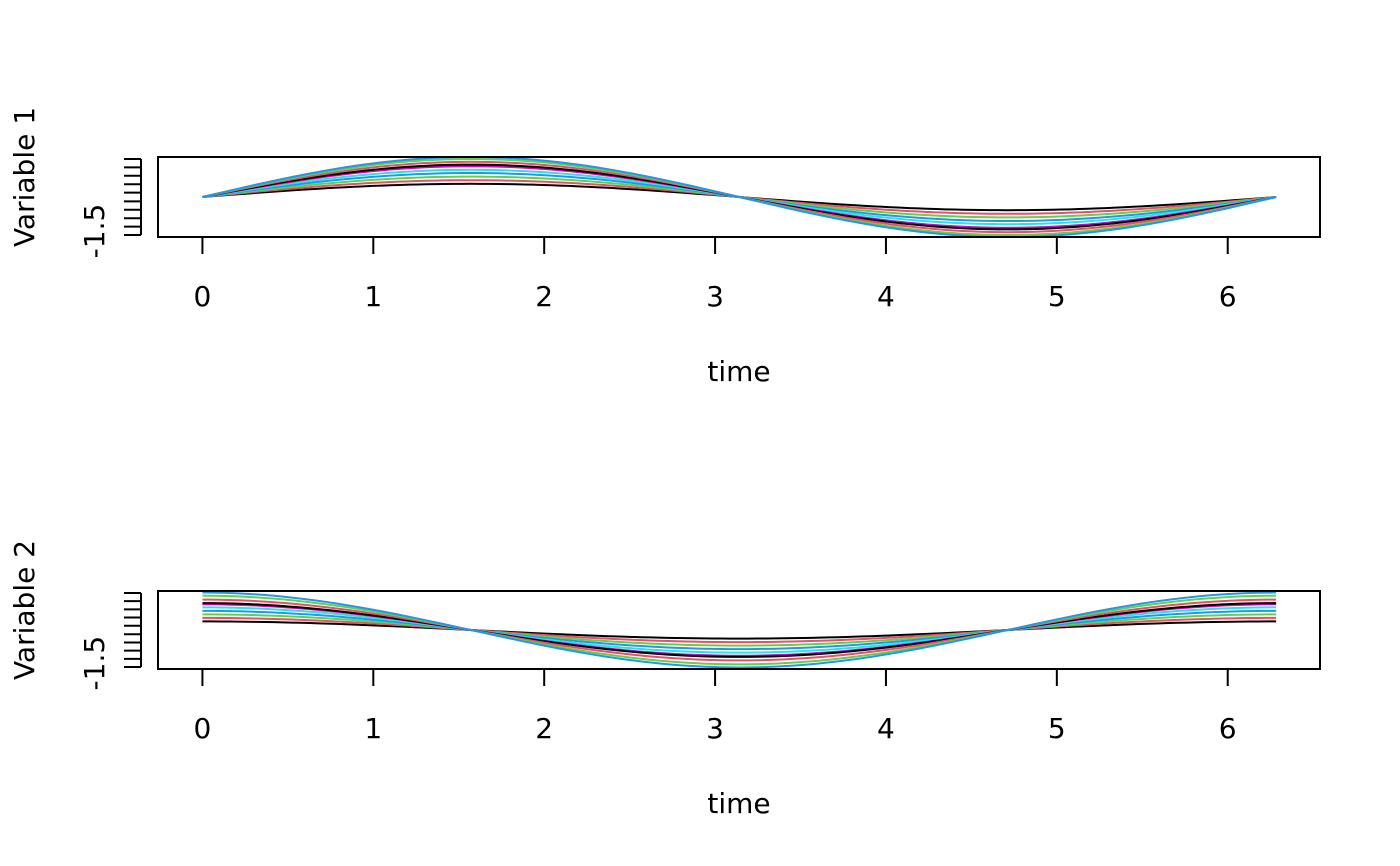 This screenshot has width=1400, height=866. Describe the element at coordinates (24, 610) in the screenshot. I see `y-axis-title: Variable 2` at that location.